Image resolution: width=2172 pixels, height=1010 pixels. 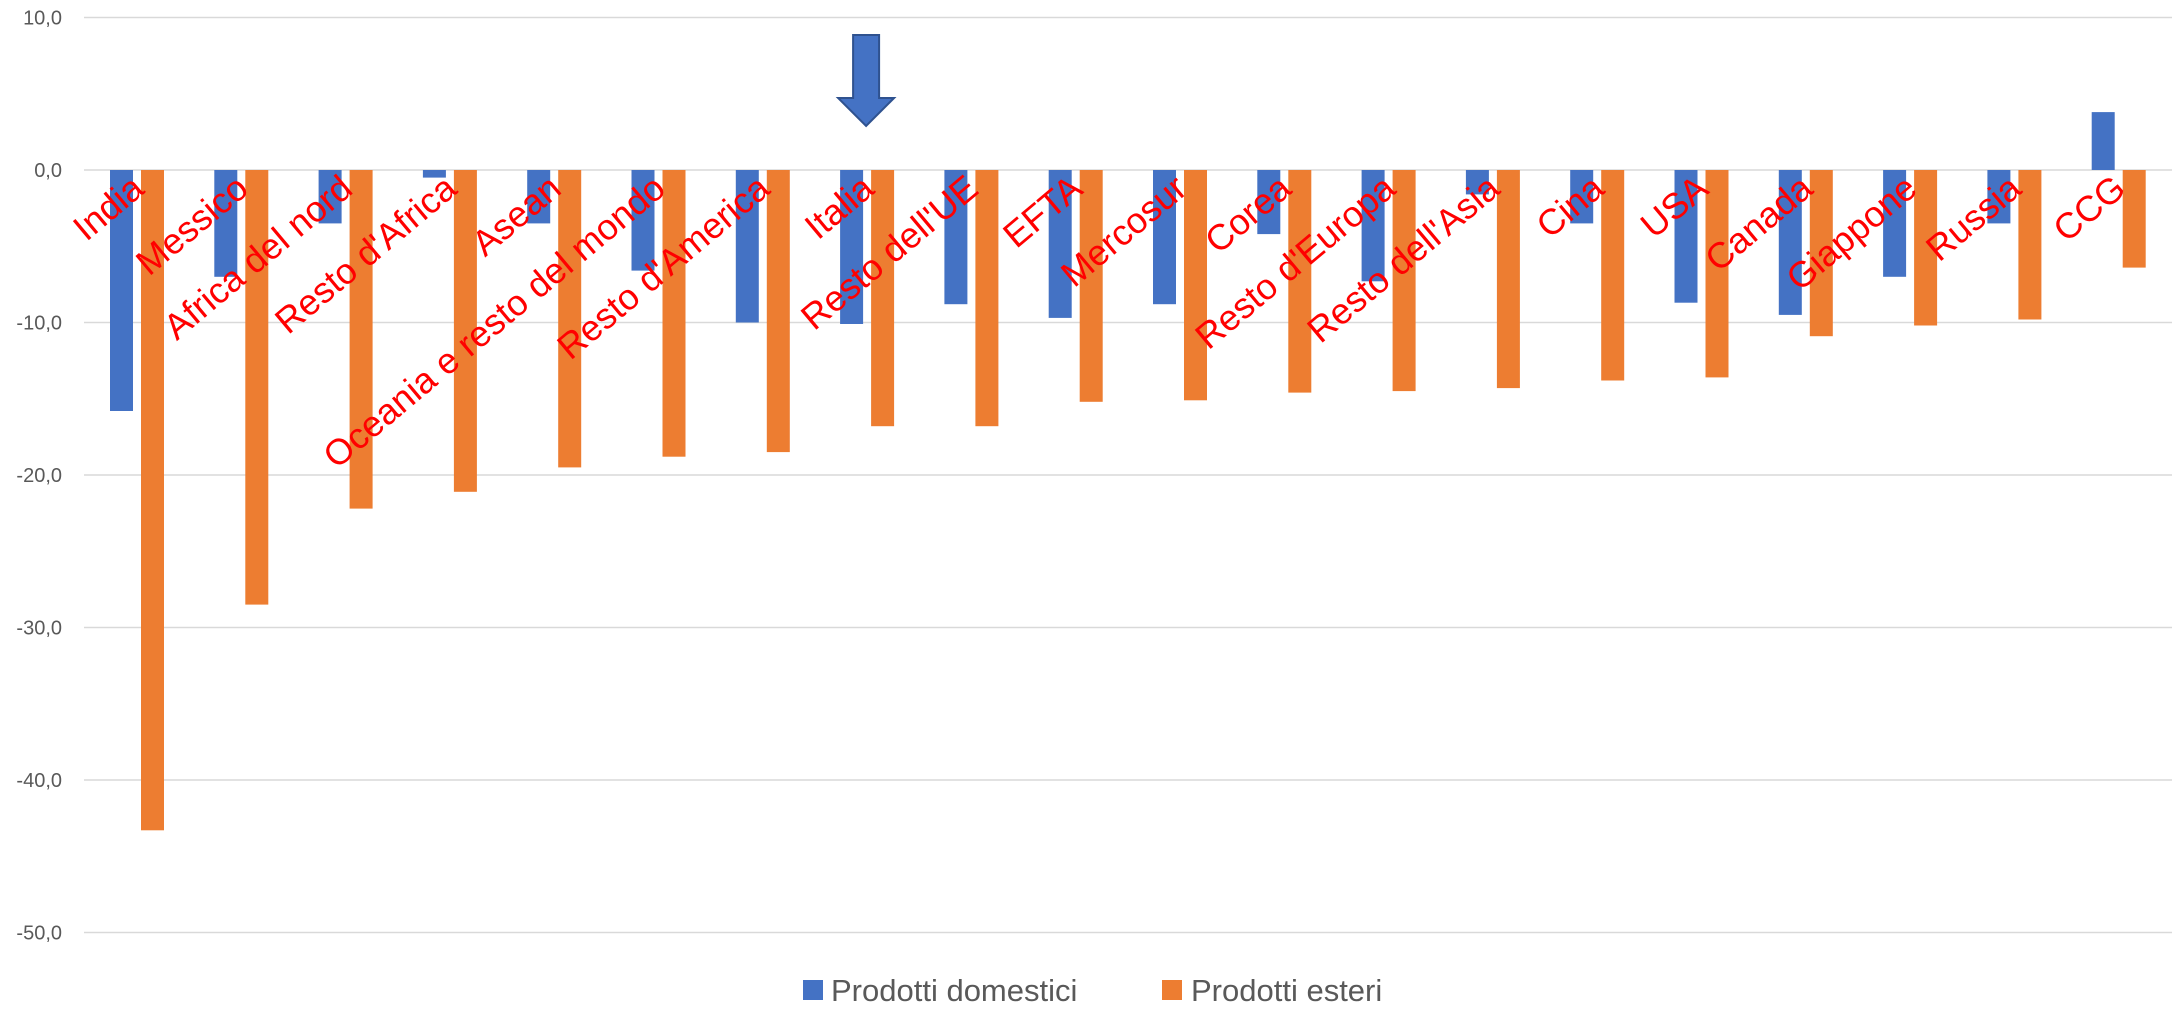 I want to click on bar-prodotti-esteri-cina, so click(x=1613, y=275).